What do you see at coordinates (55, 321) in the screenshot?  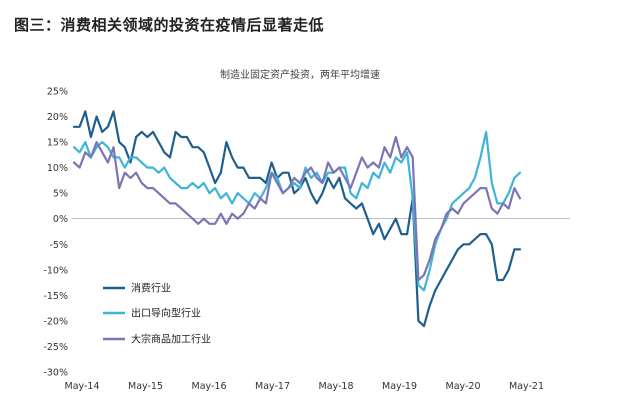 I see `y-tick-label: -20%` at bounding box center [55, 321].